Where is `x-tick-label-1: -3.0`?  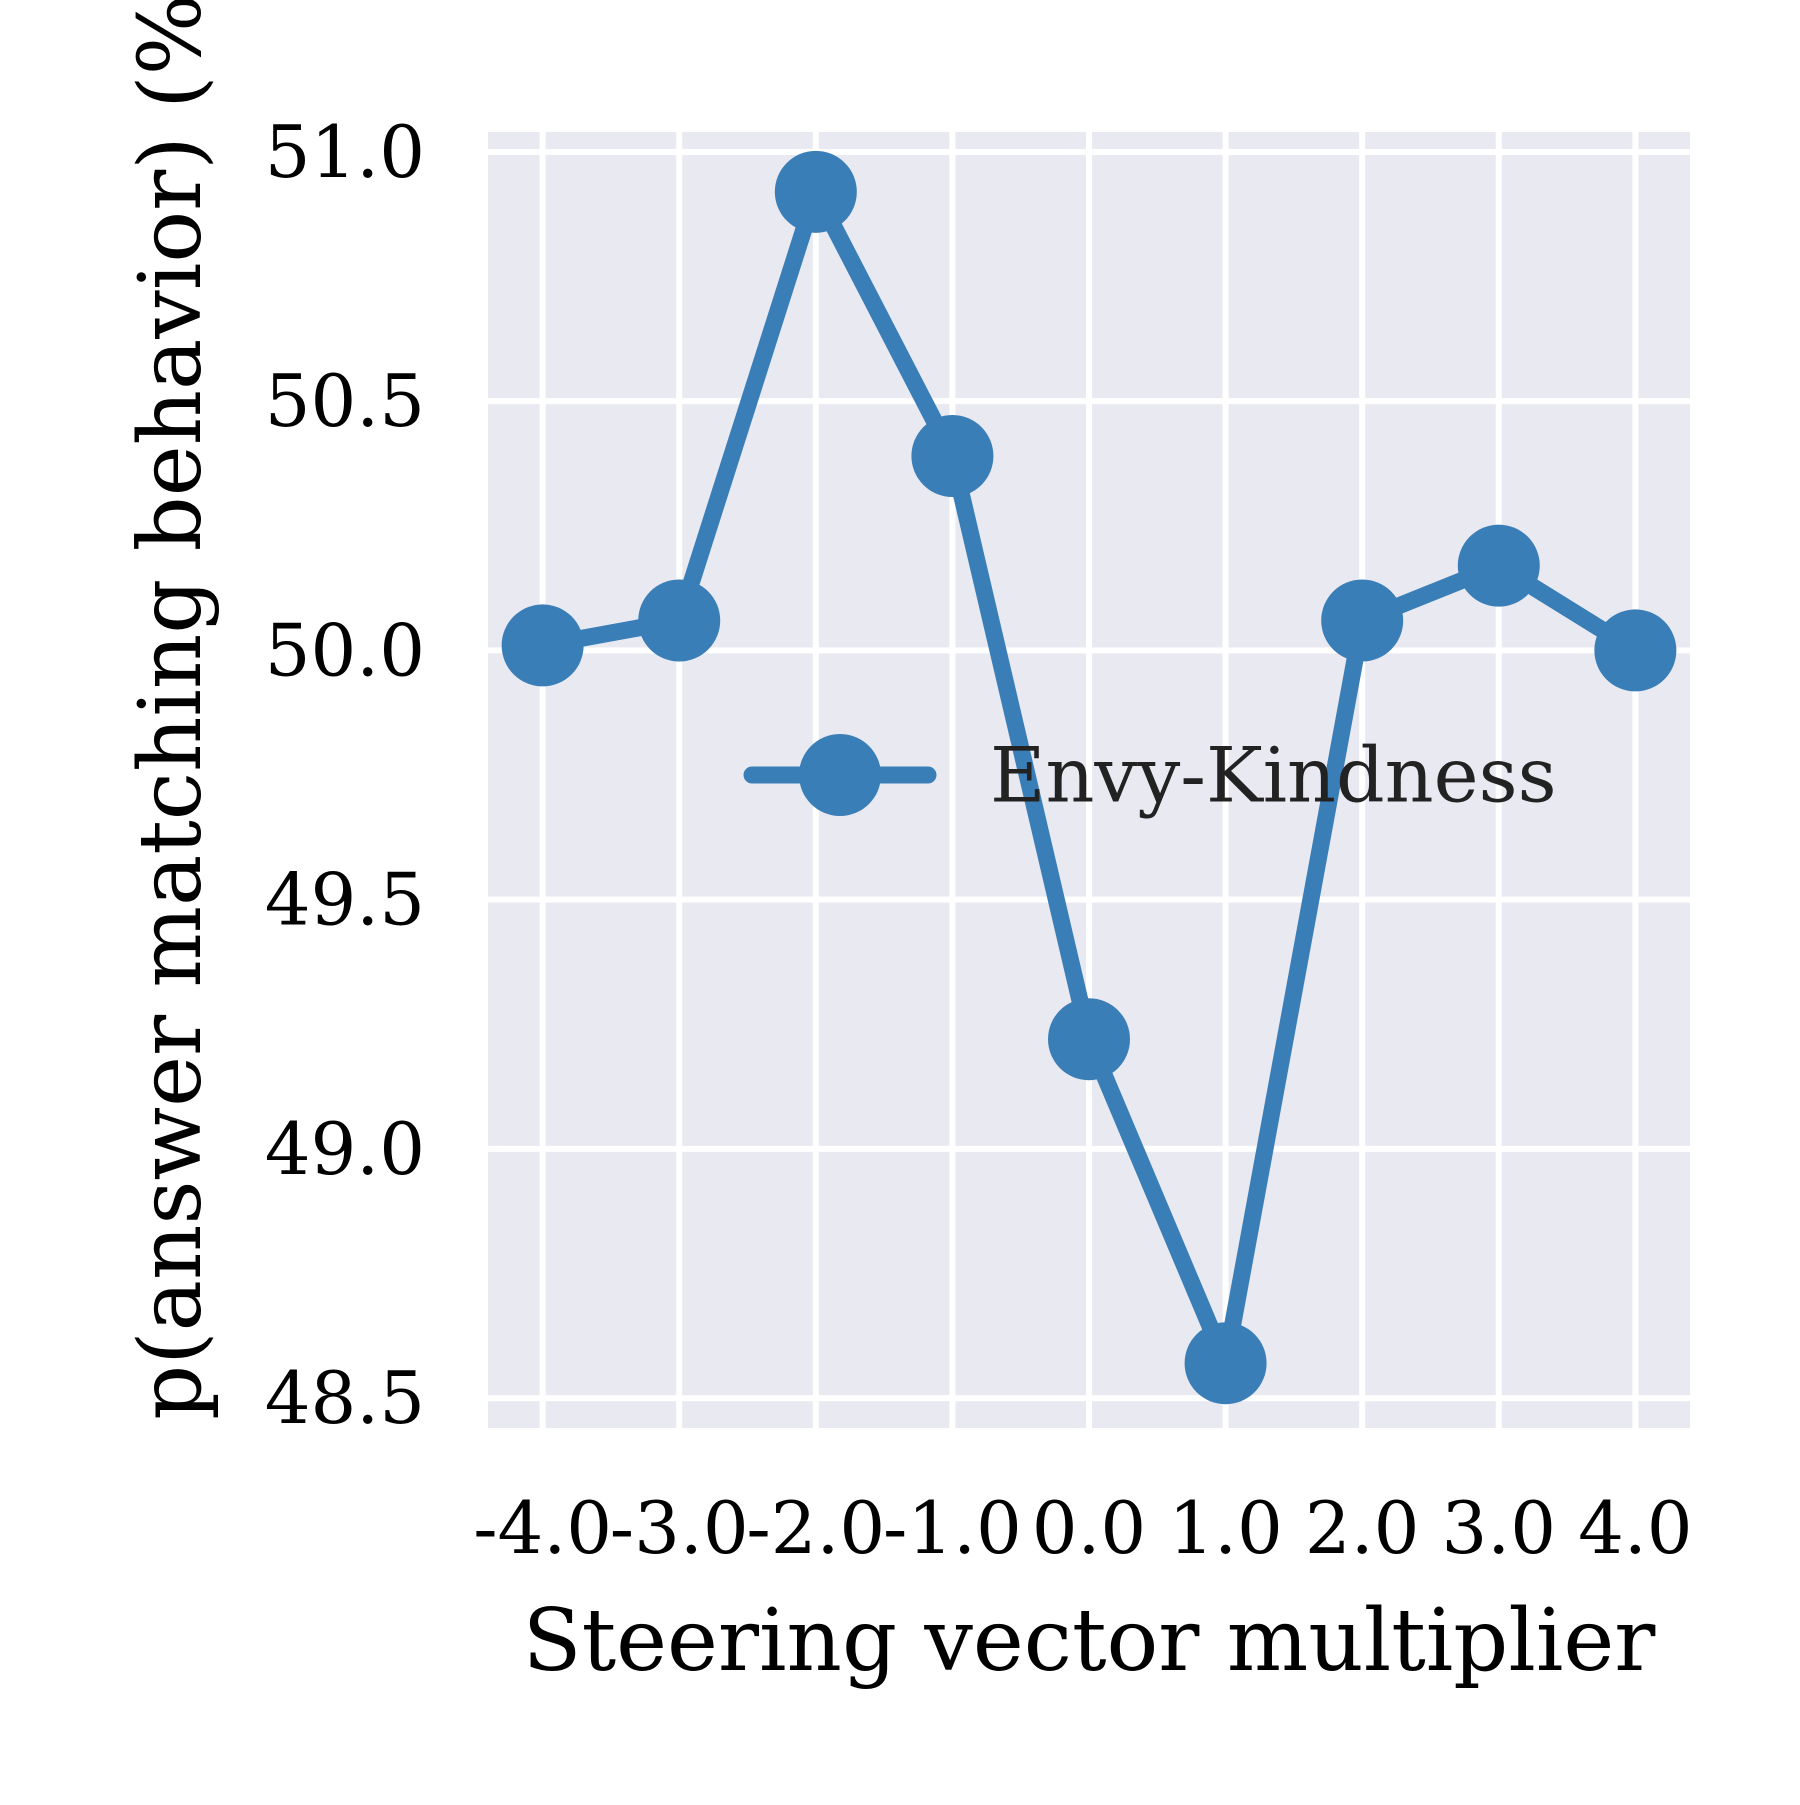
x-tick-label-1: -3.0 is located at coordinates (679, 1528).